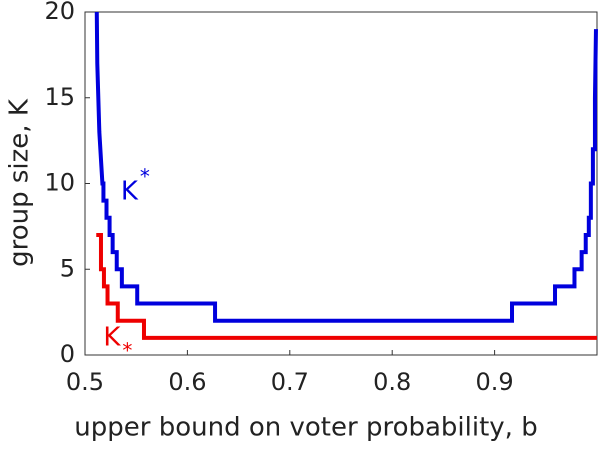 The height and width of the screenshot is (452, 601). What do you see at coordinates (495, 382) in the screenshot?
I see `x-tick-label: 0.9` at bounding box center [495, 382].